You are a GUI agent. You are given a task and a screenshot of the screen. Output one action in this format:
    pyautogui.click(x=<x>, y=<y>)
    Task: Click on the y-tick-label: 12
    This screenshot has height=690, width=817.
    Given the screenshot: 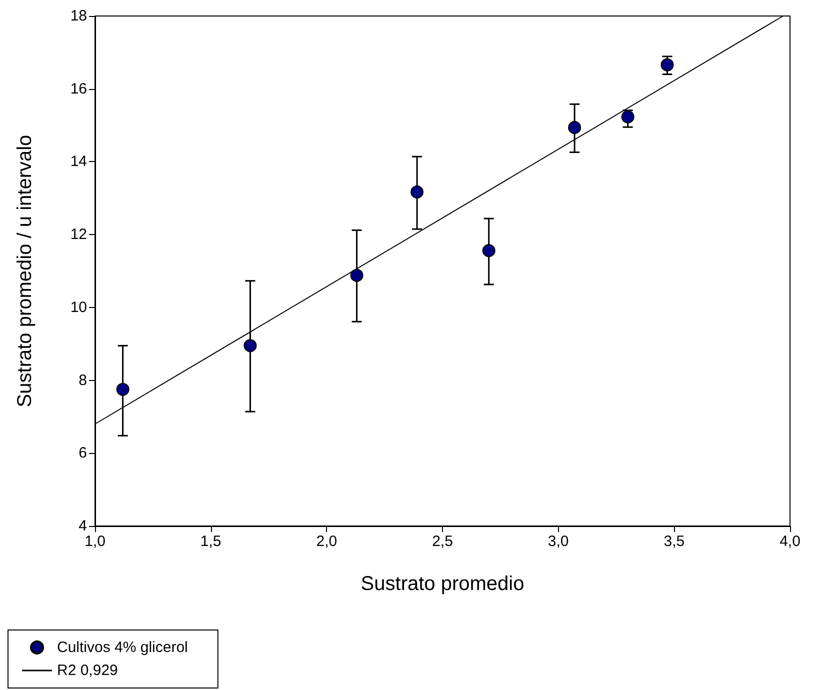 What is the action you would take?
    pyautogui.click(x=78, y=235)
    